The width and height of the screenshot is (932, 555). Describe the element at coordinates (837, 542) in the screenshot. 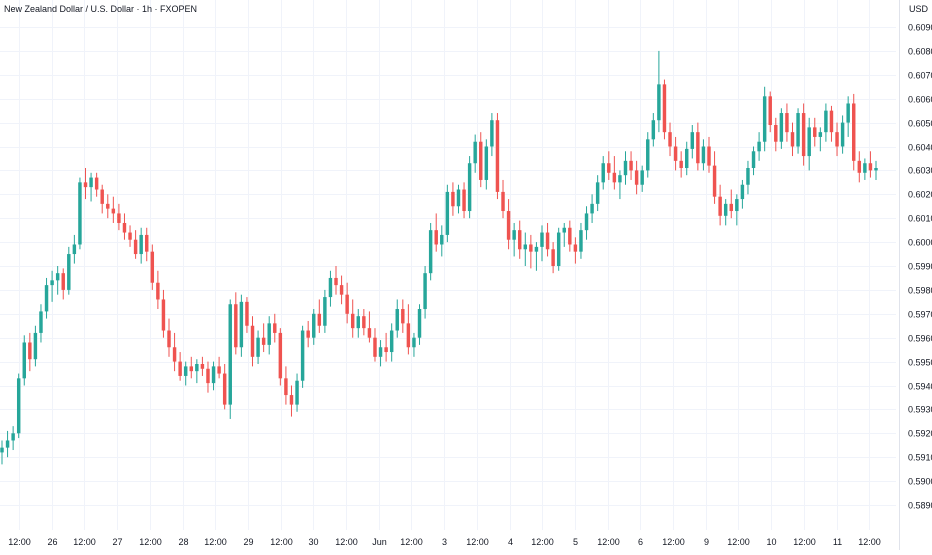

I see `time-tick-label: 11` at that location.